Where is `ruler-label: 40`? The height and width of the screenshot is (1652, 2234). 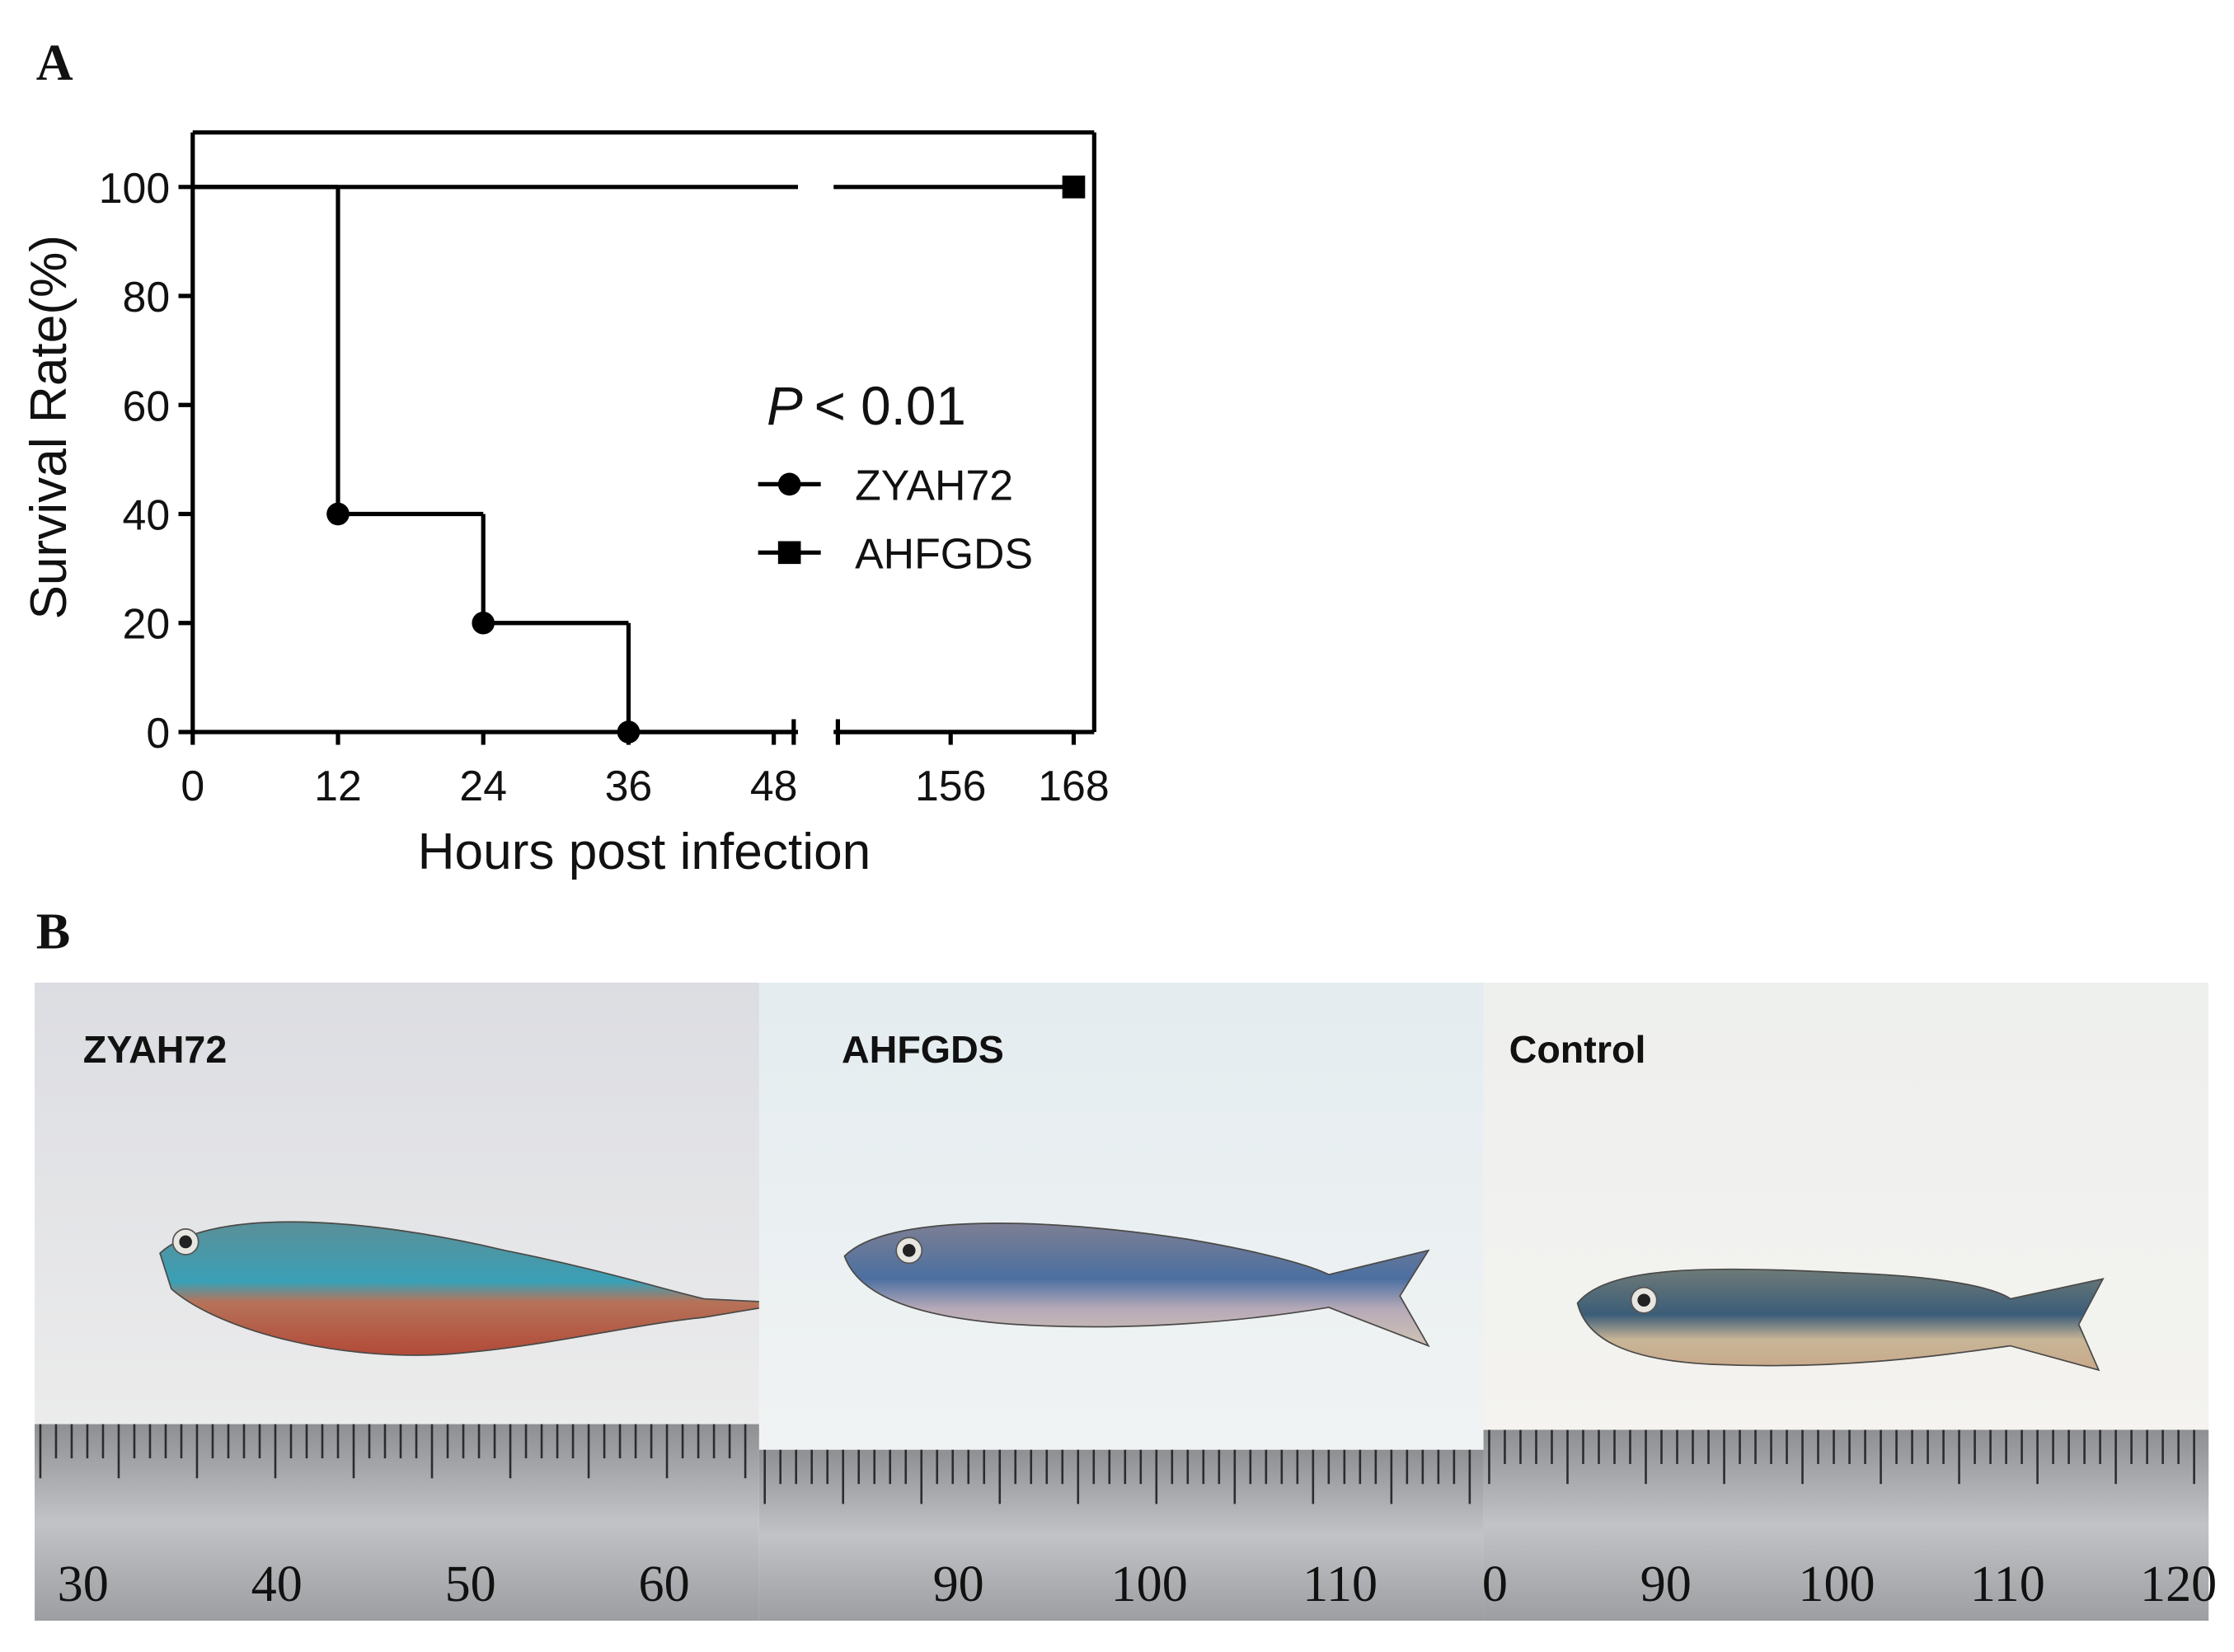
ruler-label: 40 is located at coordinates (277, 1584).